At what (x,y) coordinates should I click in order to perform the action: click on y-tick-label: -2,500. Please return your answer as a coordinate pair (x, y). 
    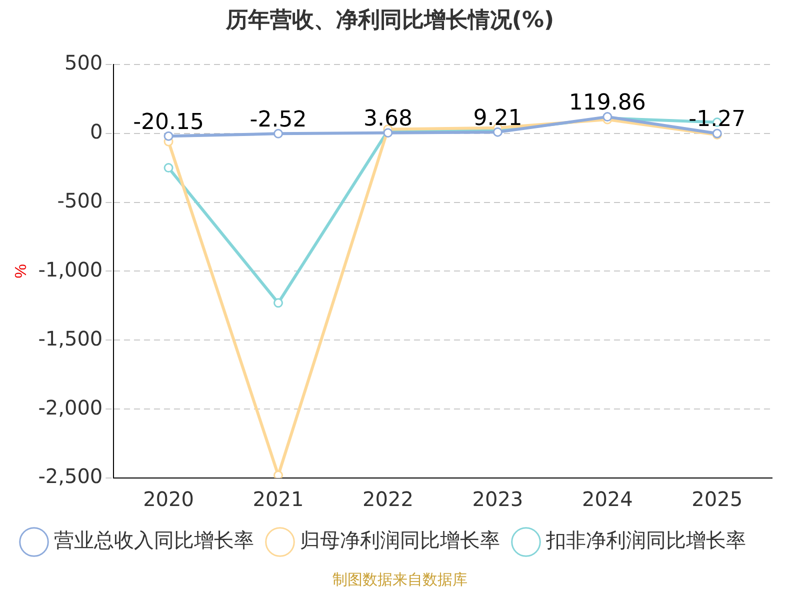
    Looking at the image, I should click on (70, 476).